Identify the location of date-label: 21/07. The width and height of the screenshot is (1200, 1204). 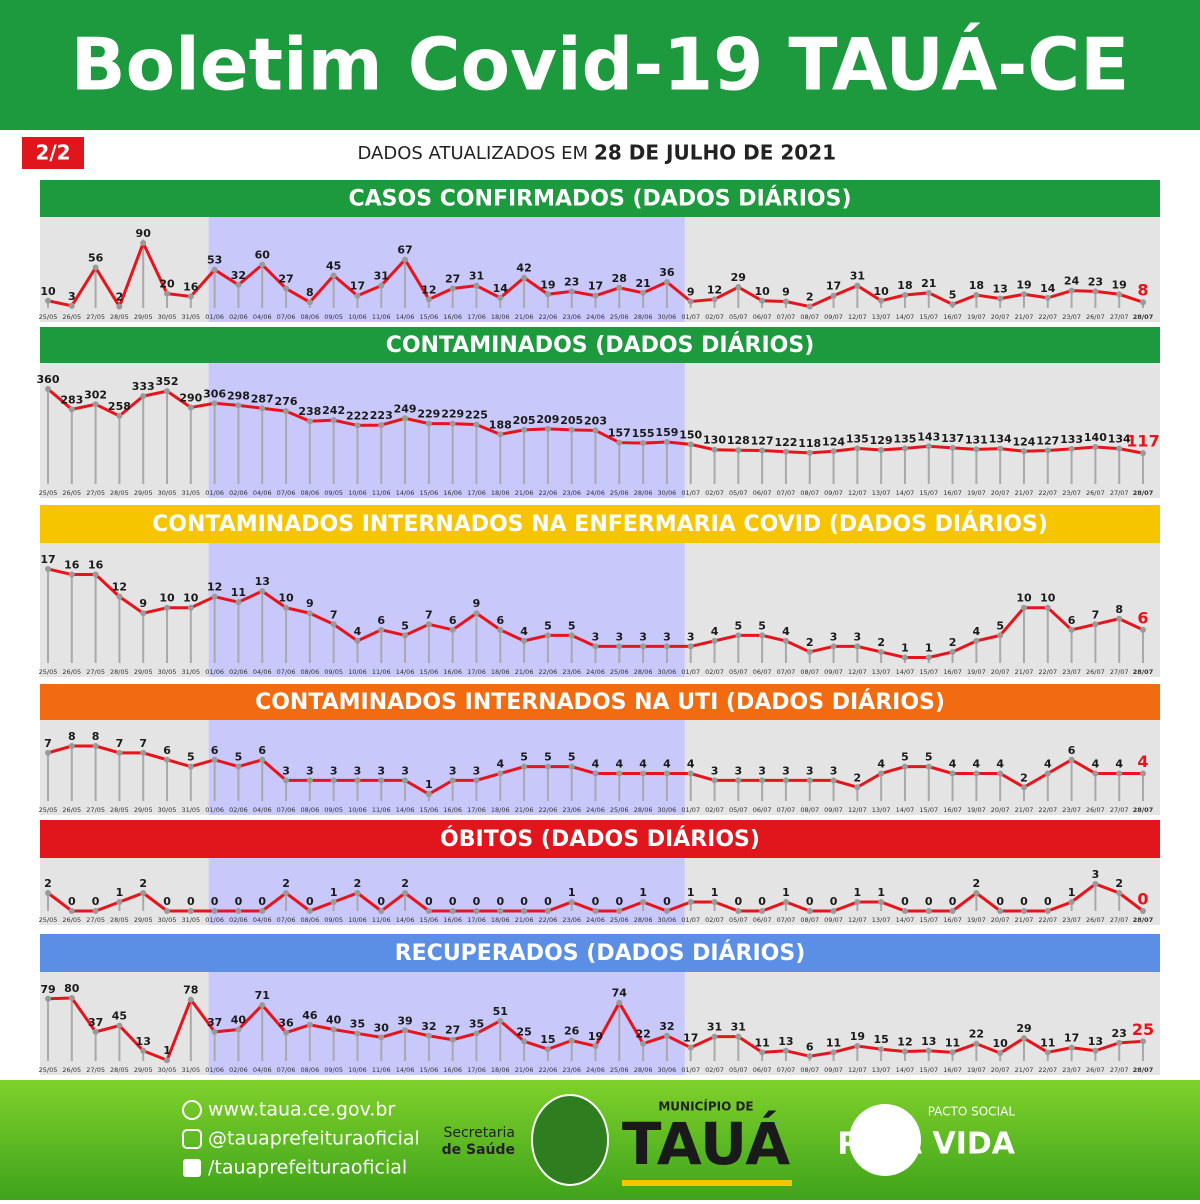
(1024, 317).